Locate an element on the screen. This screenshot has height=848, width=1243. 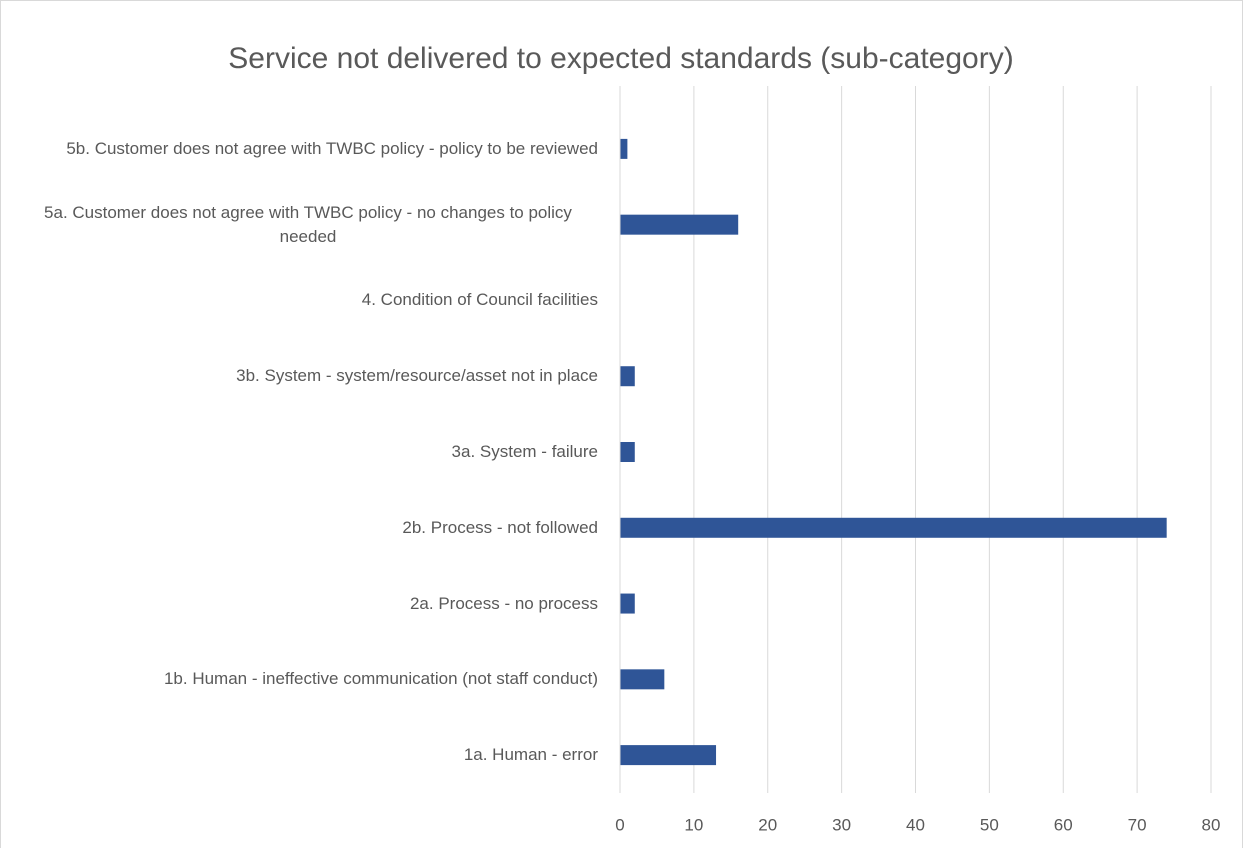
y-tick-label: 2b. Process - not followed is located at coordinates (500, 527).